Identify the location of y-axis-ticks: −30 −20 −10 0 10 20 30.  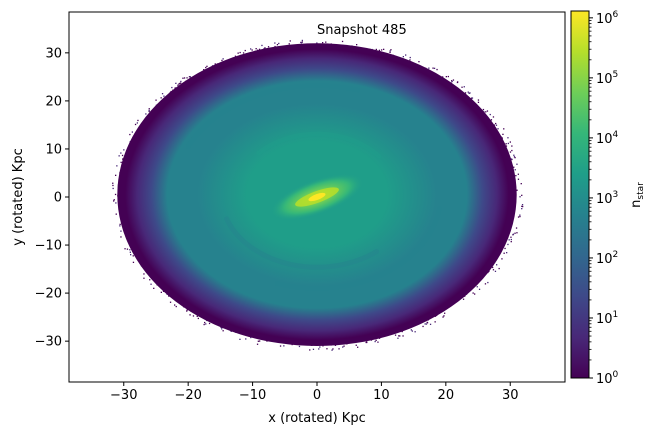
(52, 198).